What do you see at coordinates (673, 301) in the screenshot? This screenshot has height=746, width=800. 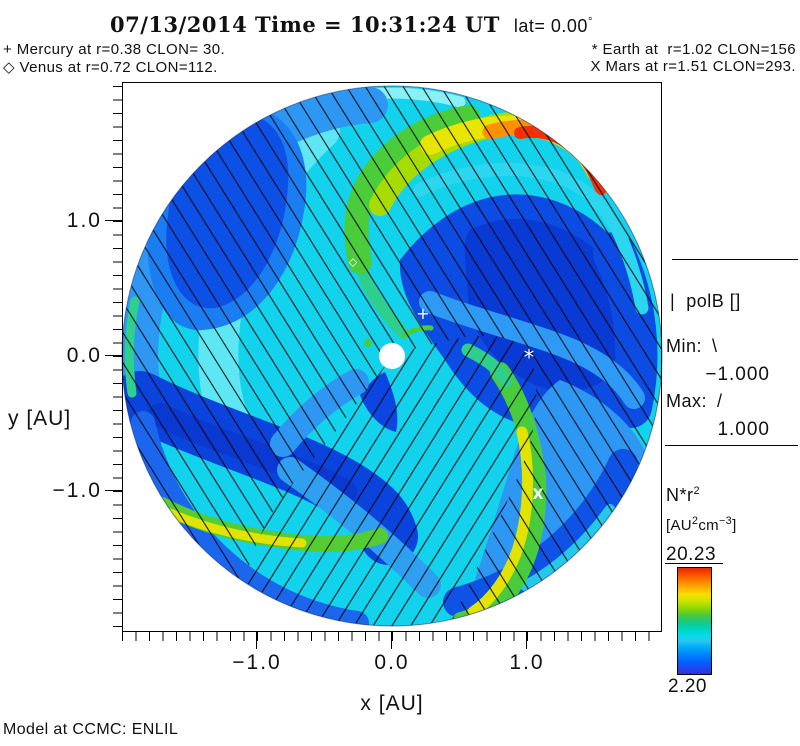 I see `polarity-bar-glyph: |` at bounding box center [673, 301].